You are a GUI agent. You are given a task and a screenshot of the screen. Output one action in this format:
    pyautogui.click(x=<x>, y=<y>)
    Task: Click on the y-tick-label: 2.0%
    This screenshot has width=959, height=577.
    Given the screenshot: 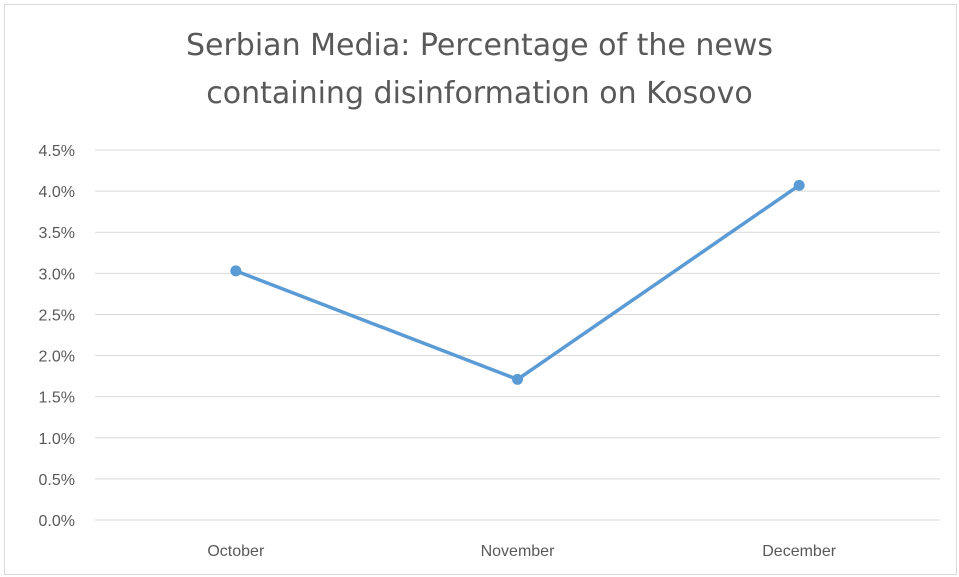 What is the action you would take?
    pyautogui.click(x=57, y=357)
    